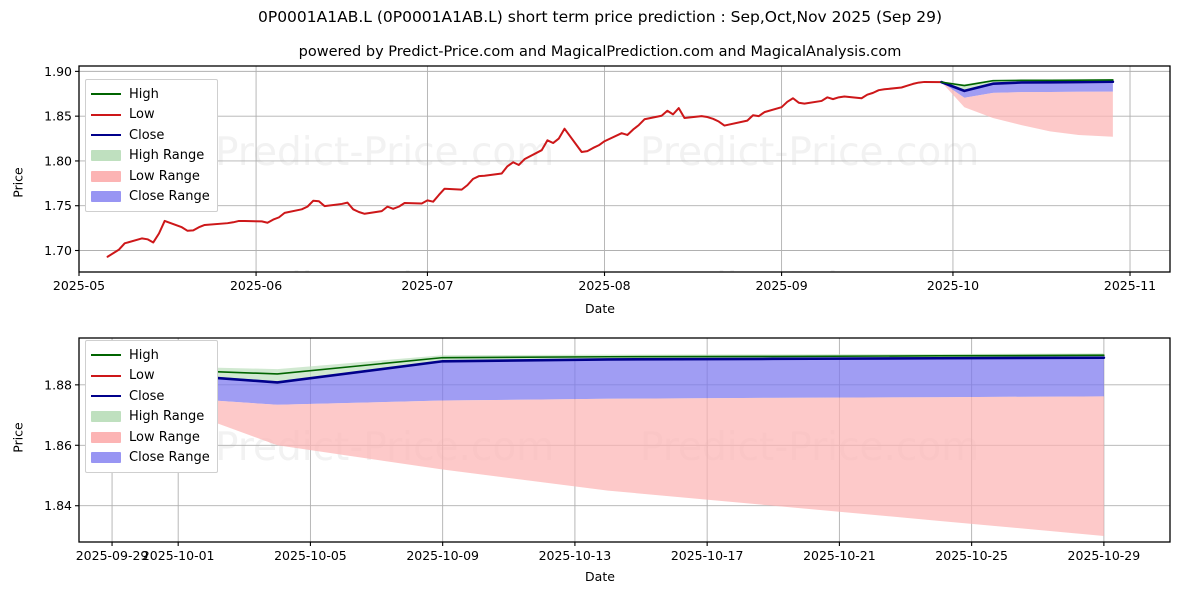  I want to click on x-tick-label: 2025-05, so click(79, 285).